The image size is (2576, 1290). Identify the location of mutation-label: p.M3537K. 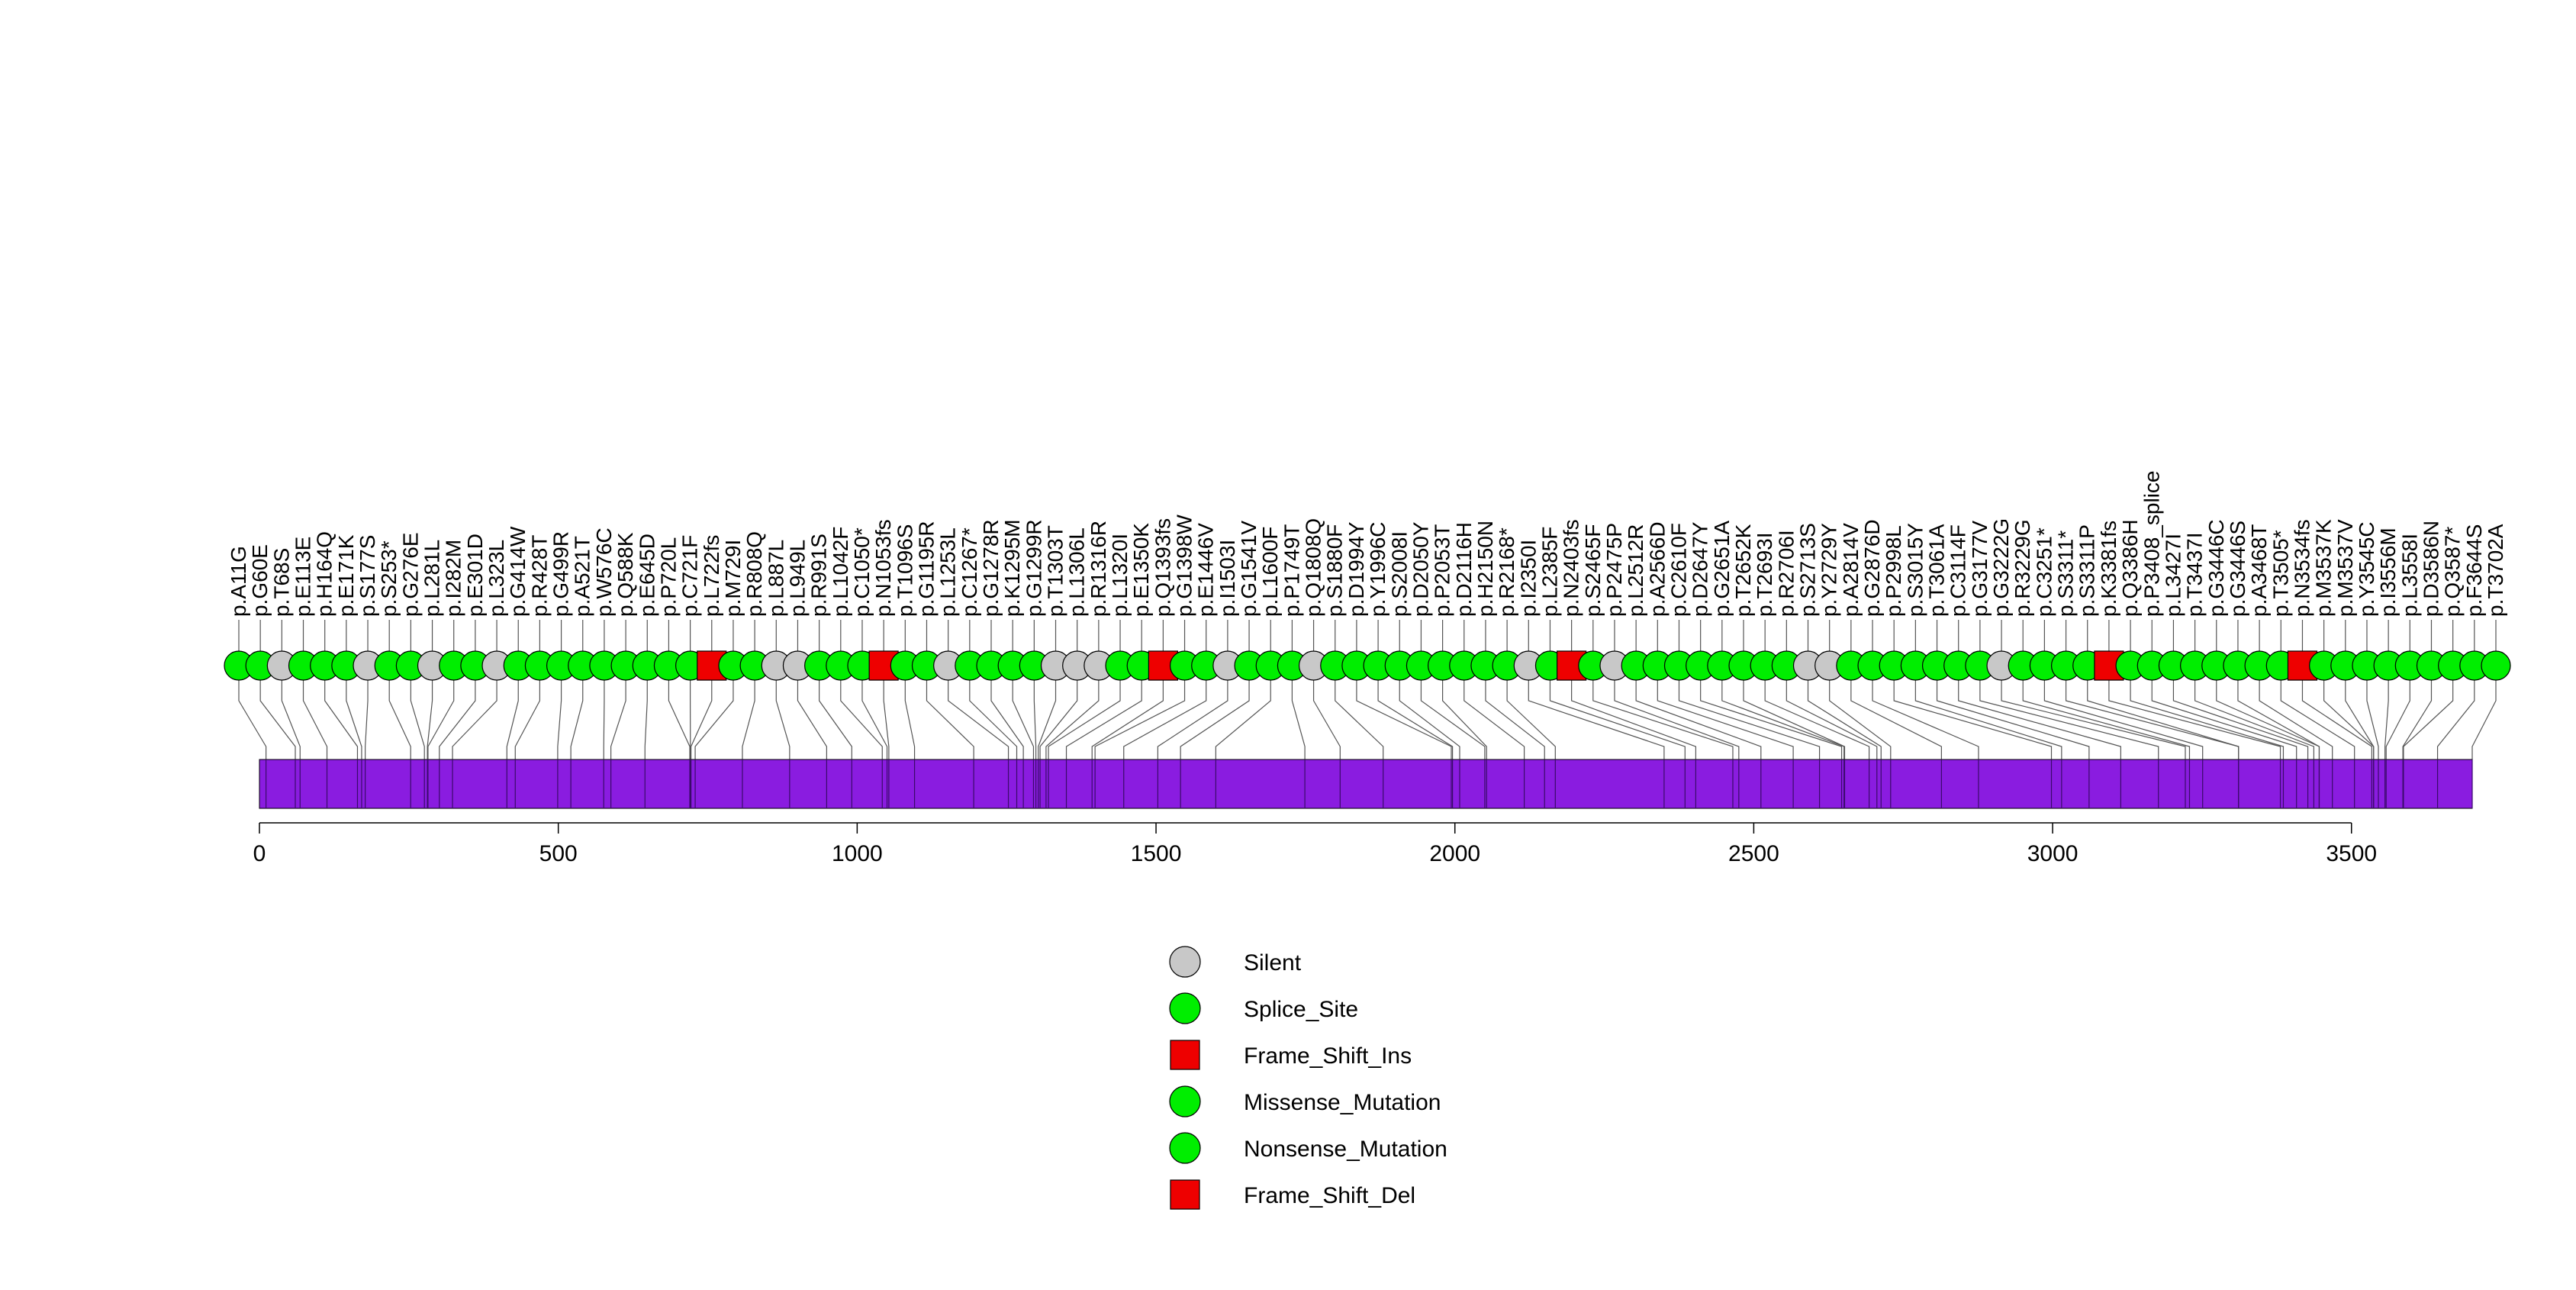
(2324, 568).